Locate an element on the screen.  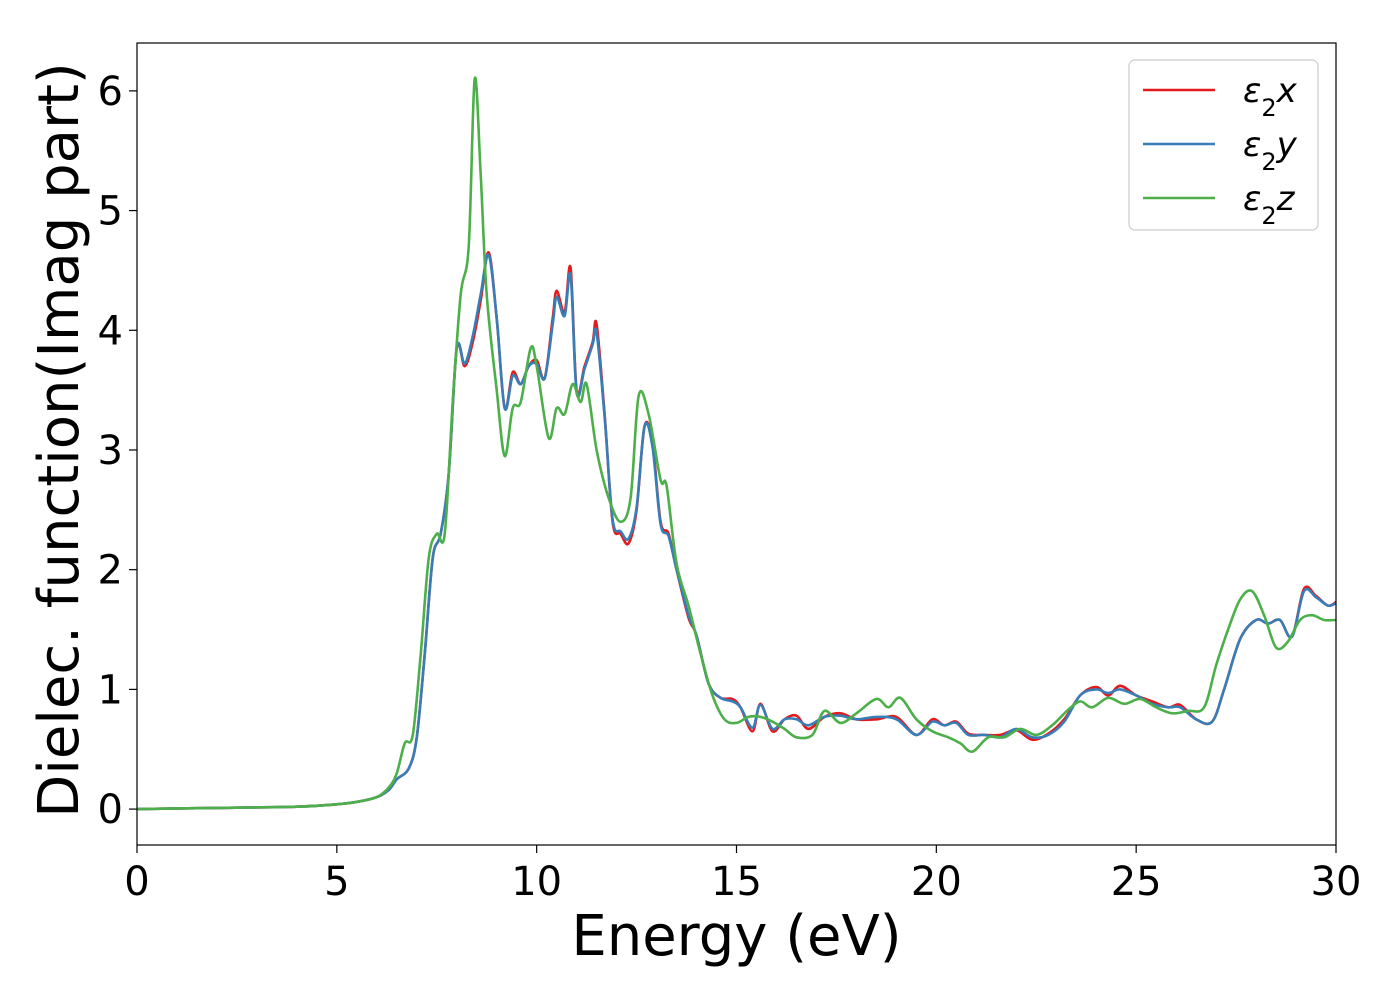
y-tick-label: 6 is located at coordinates (110, 92).